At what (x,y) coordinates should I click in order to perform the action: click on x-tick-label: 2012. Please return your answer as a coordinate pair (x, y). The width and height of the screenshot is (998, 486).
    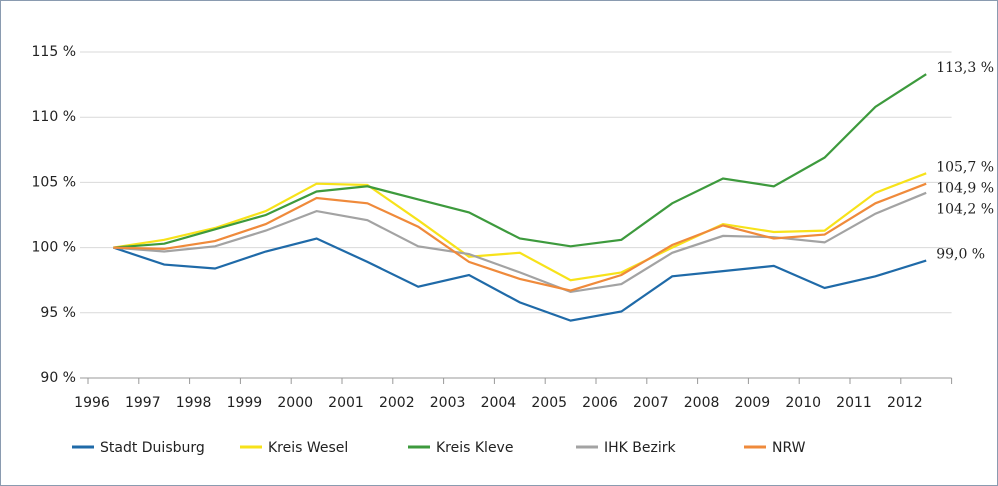
    Looking at the image, I should click on (905, 403).